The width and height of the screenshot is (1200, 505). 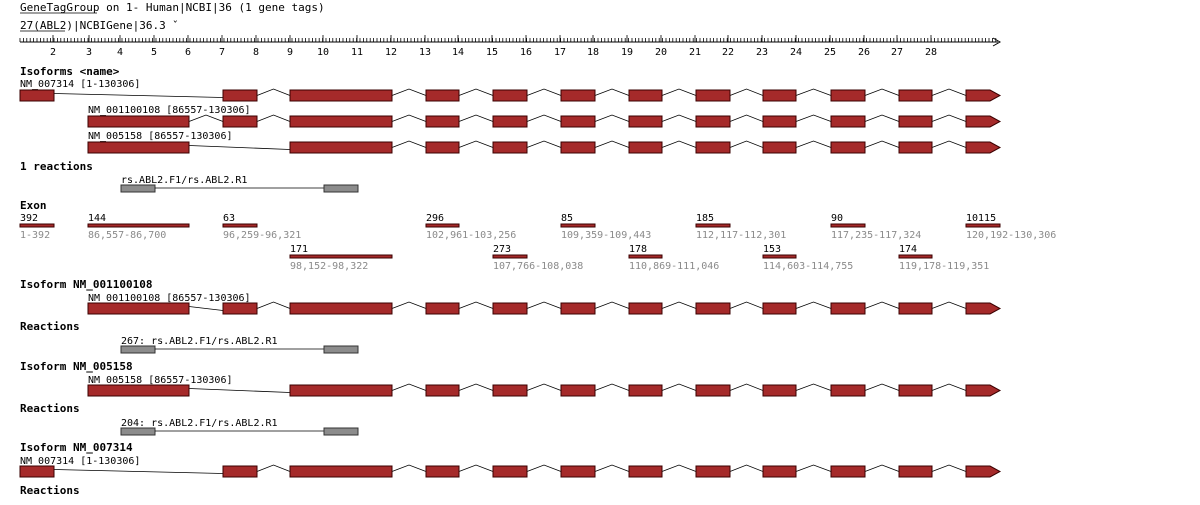 What do you see at coordinates (341, 349) in the screenshot?
I see `reverse-primer-a` at bounding box center [341, 349].